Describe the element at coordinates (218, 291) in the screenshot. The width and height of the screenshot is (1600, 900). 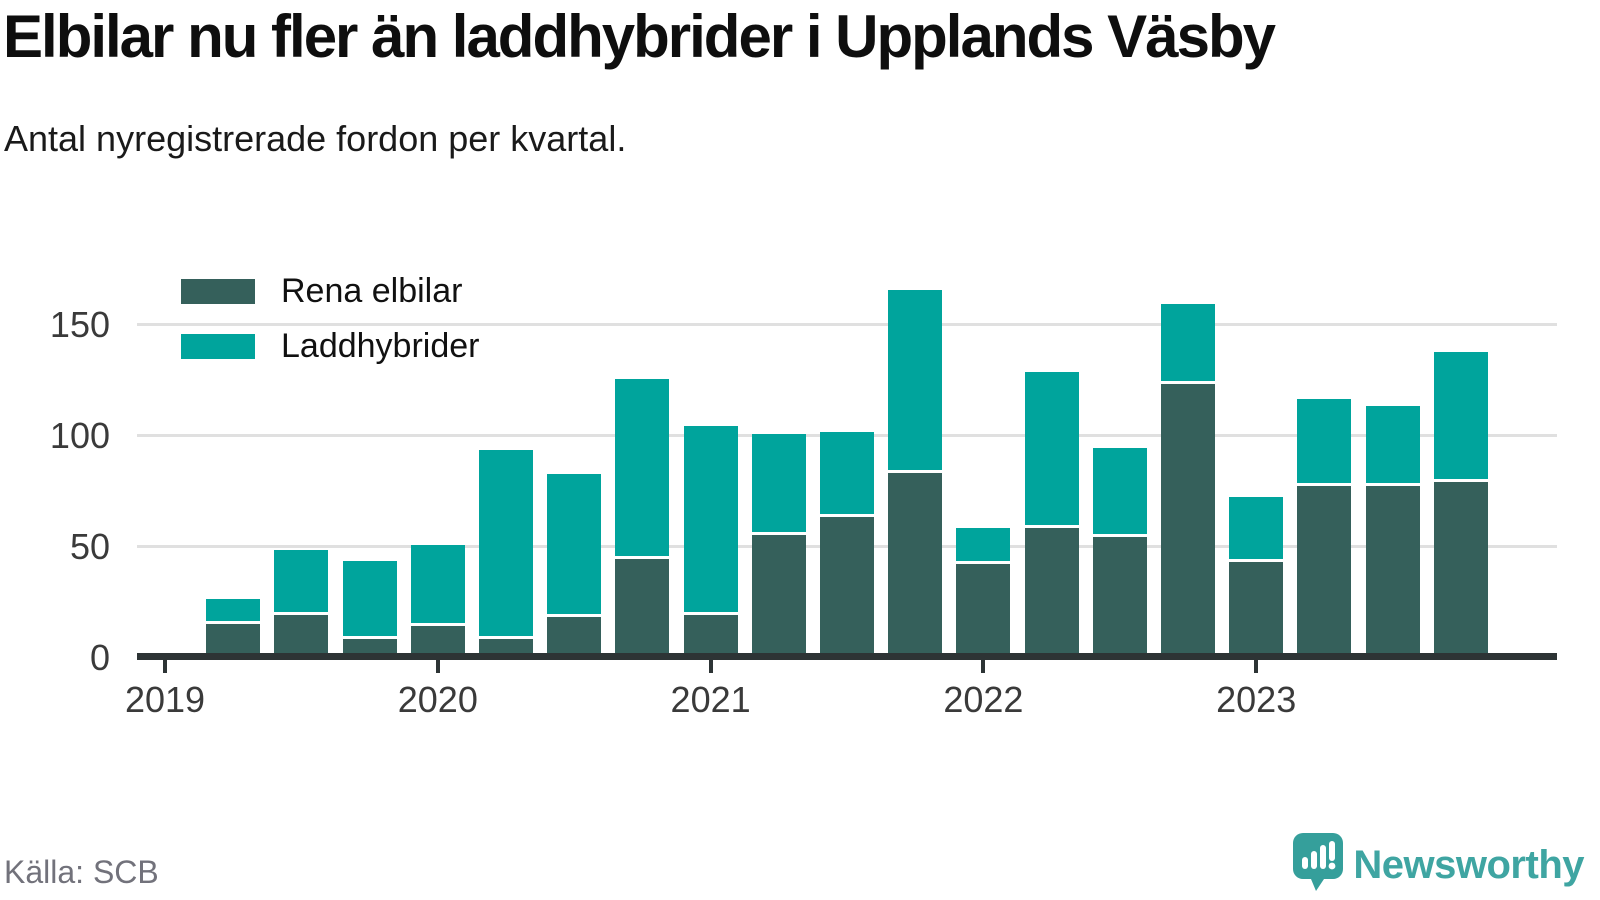
I see `legend-swatch-rena-elbilar` at that location.